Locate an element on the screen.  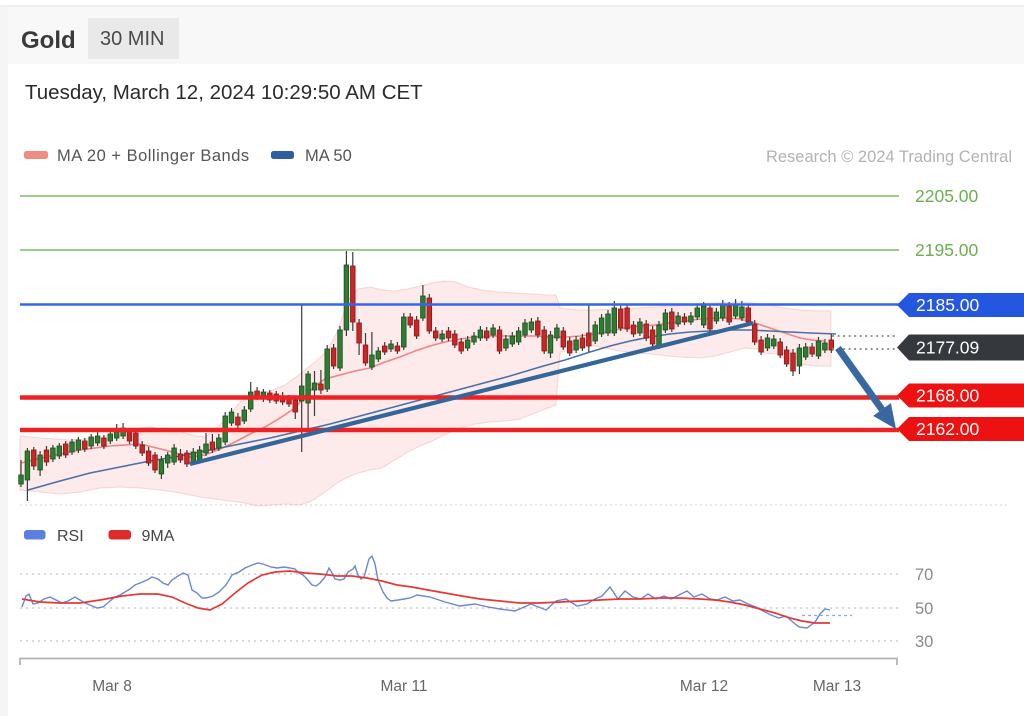
svg-text: 2168.00 is located at coordinates (948, 396).